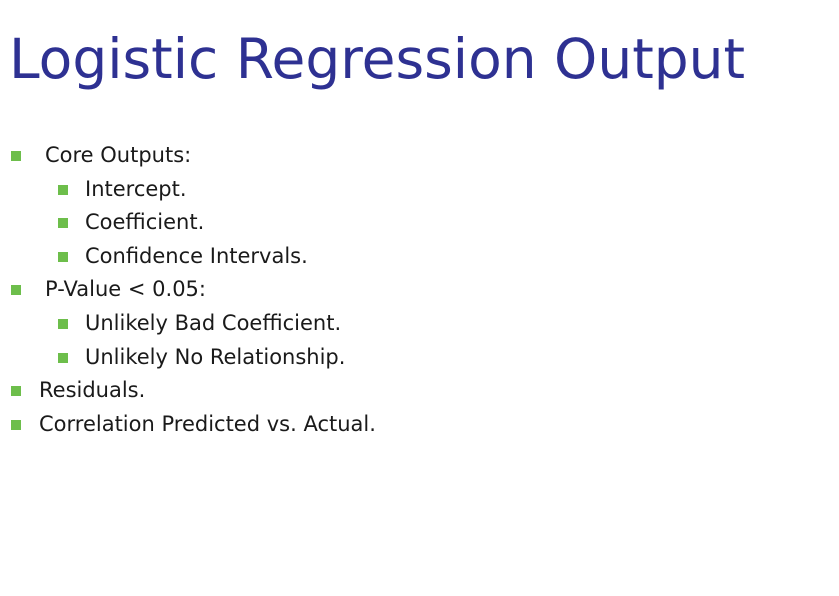 The image size is (839, 596). I want to click on sub-bullet-item: Unlikely No Relationship., so click(419, 358).